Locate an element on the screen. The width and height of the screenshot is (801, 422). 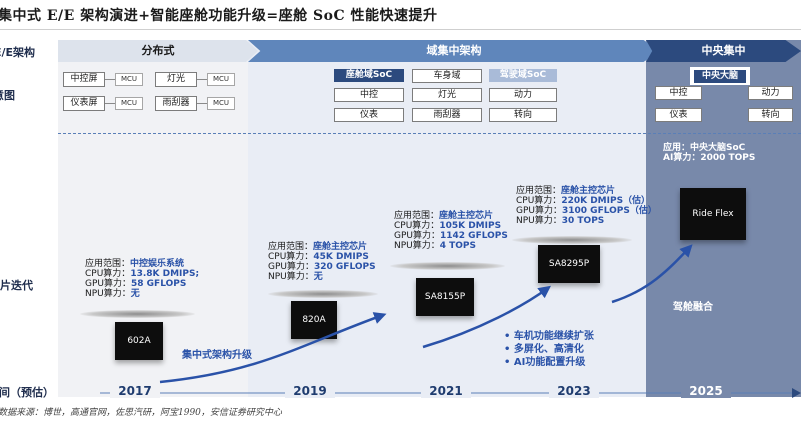
spec-value: 45K DMIPS is located at coordinates (341, 257).